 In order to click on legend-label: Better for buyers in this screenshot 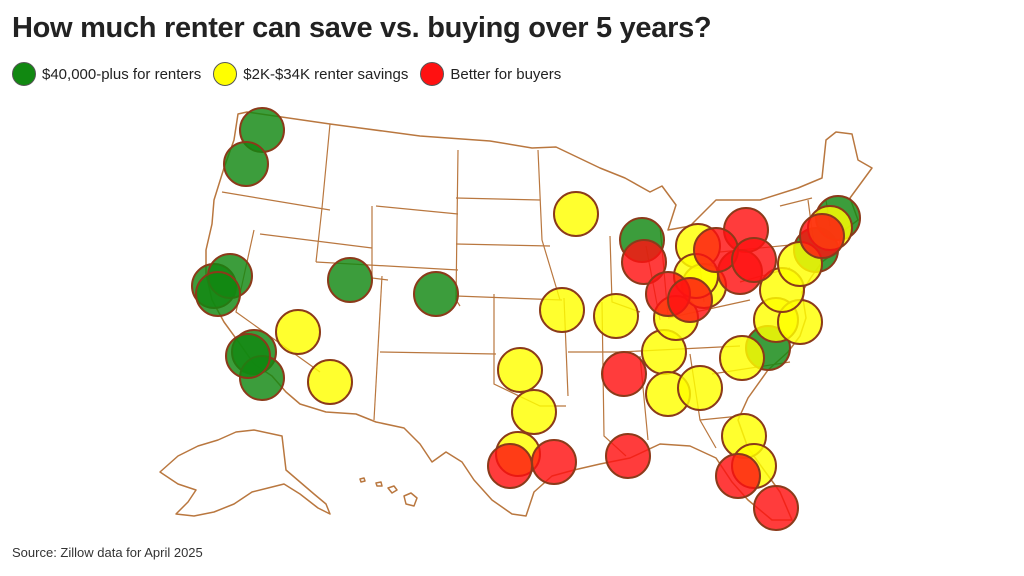, I will do `click(506, 74)`.